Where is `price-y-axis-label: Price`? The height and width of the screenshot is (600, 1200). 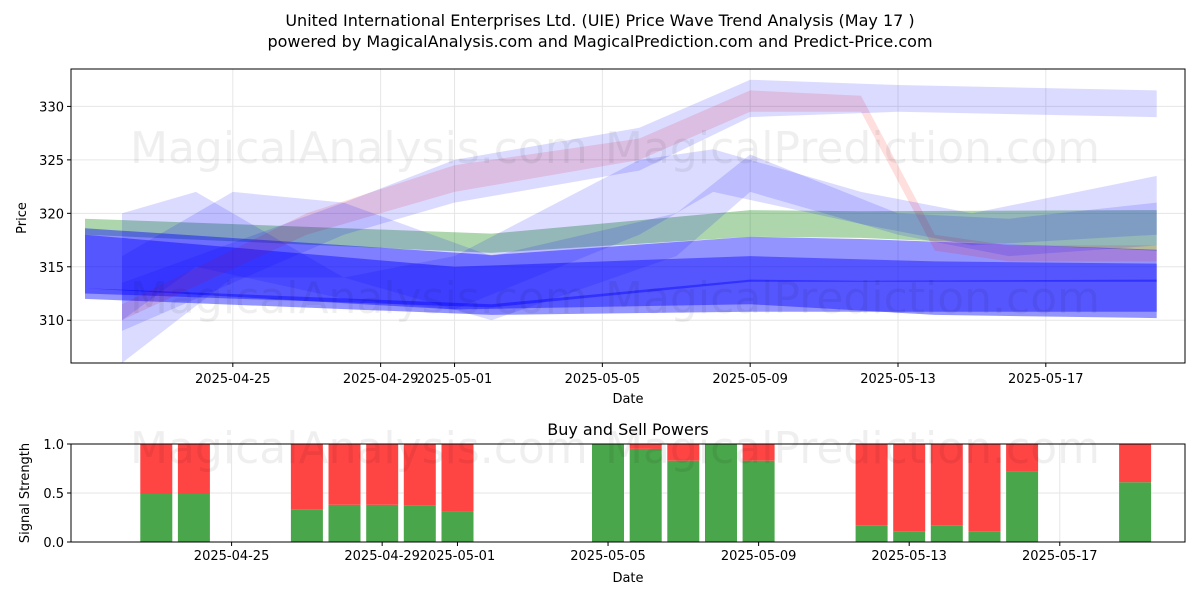
price-y-axis-label: Price is located at coordinates (22, 218).